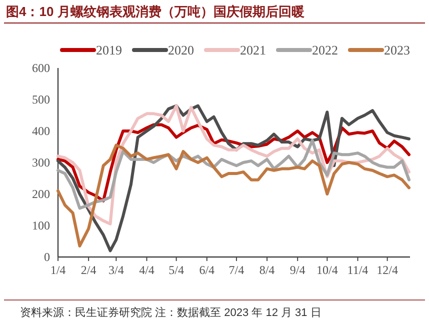  What do you see at coordinates (41, 163) in the screenshot?
I see `y-tick-label: 300` at bounding box center [41, 163].